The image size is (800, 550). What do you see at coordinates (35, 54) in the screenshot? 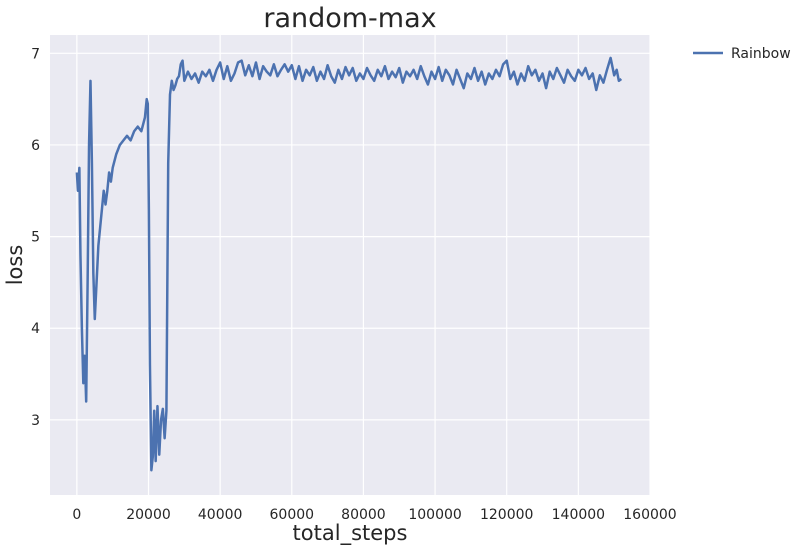
I see `y-tick-label: 7` at bounding box center [35, 54].